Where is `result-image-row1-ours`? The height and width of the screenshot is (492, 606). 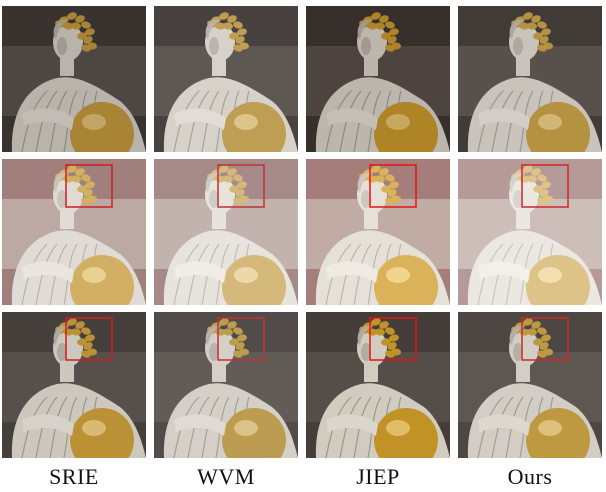
result-image-row1-ours is located at coordinates (530, 79).